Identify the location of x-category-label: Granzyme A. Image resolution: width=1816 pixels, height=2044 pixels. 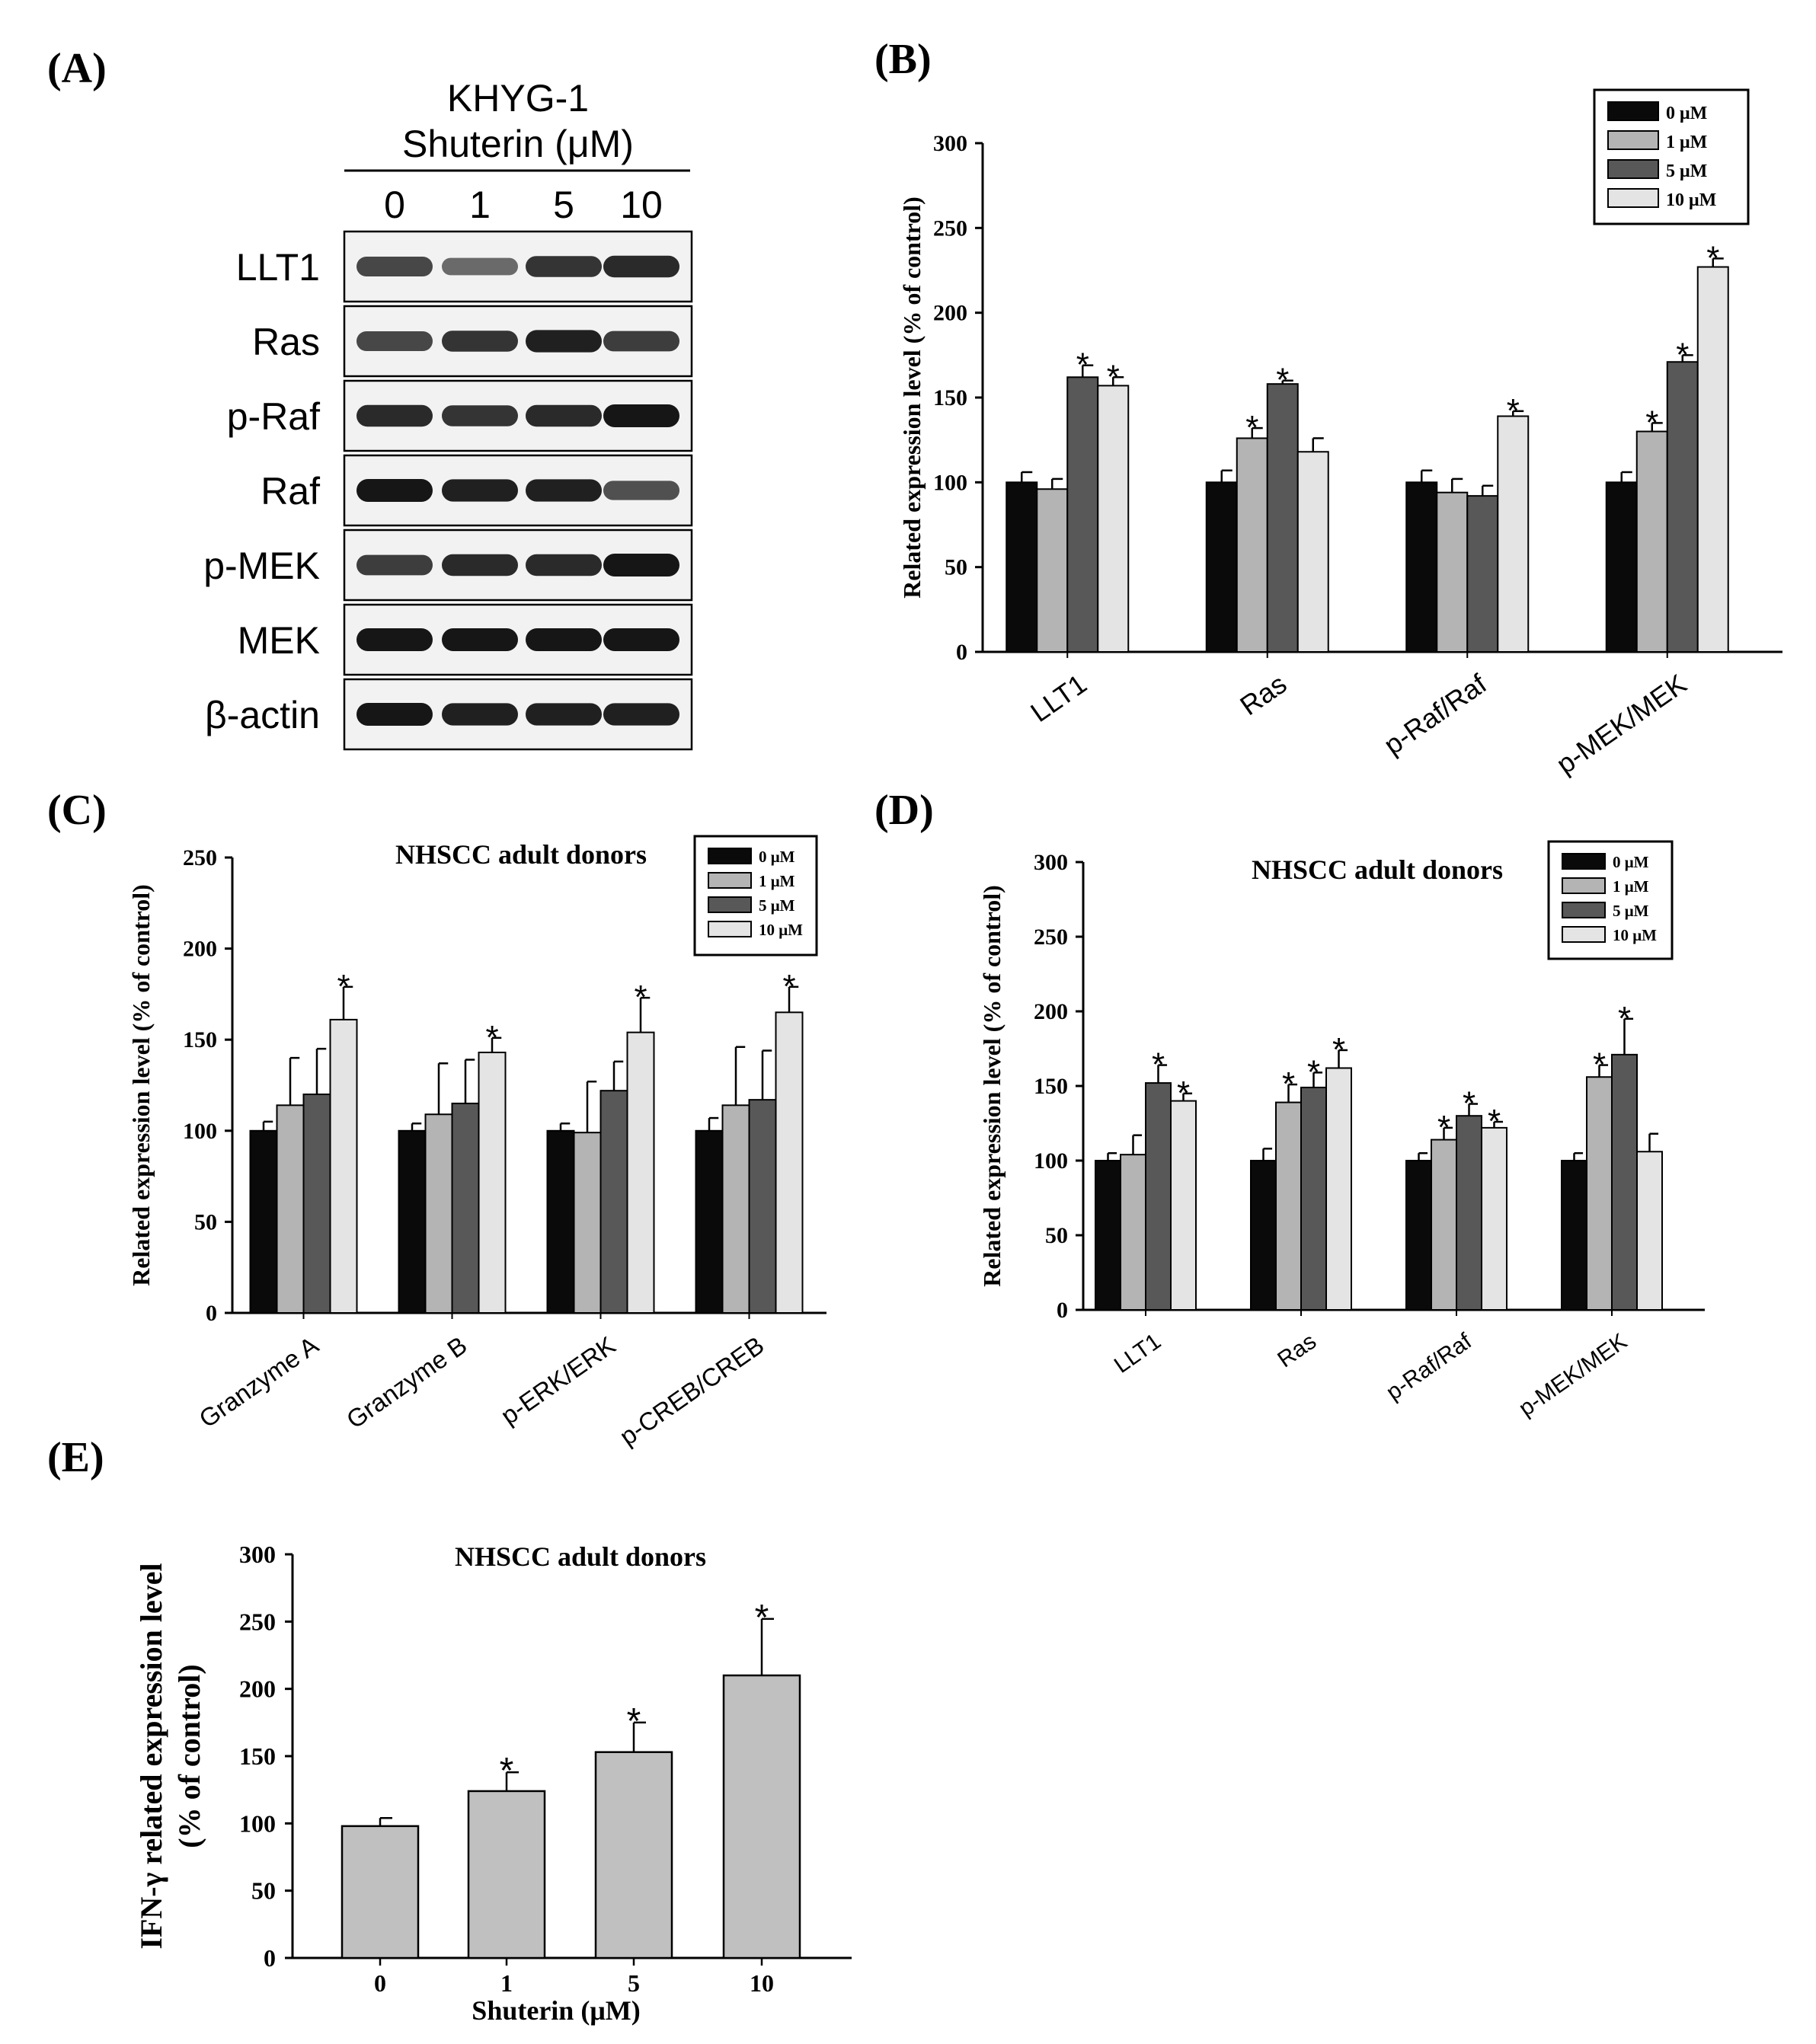
(259, 1381).